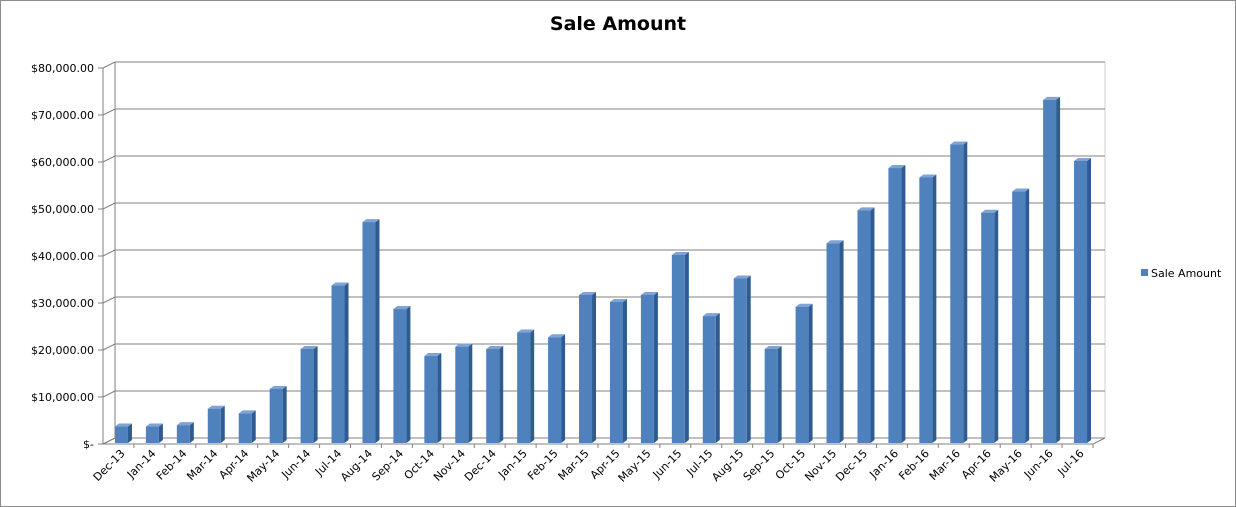  What do you see at coordinates (1186, 273) in the screenshot?
I see `legend-label: Sale Amount` at bounding box center [1186, 273].